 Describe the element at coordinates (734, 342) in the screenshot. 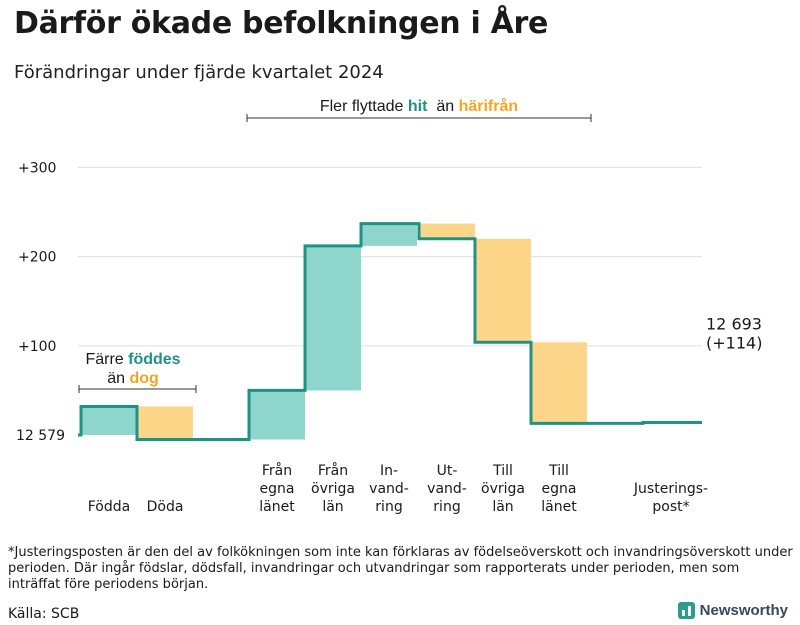

I see `end-change-label: (+114)` at that location.